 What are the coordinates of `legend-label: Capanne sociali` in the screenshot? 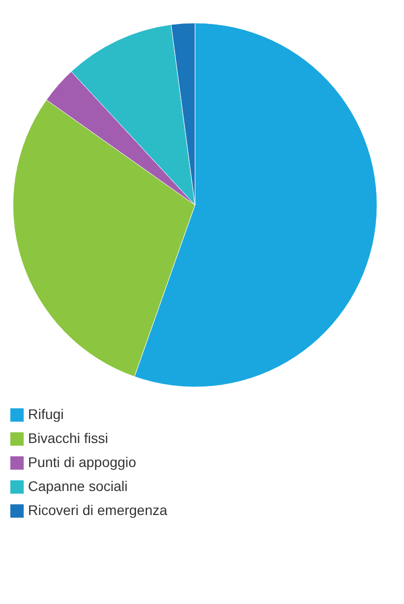 It's located at (78, 486).